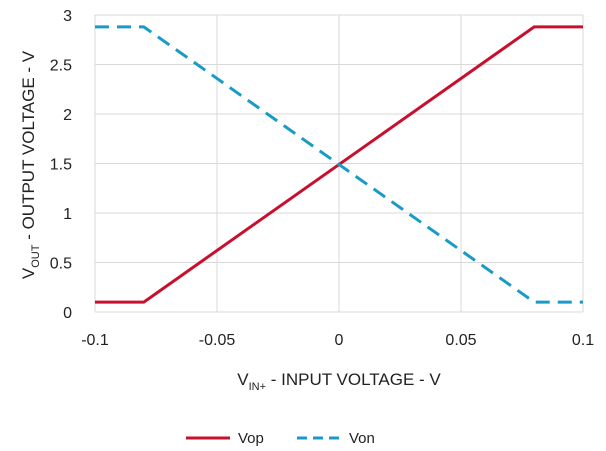 Image resolution: width=606 pixels, height=451 pixels. I want to click on x-tick-labels: -0.1 -0.05 0 0.05 0.1, so click(337, 340).